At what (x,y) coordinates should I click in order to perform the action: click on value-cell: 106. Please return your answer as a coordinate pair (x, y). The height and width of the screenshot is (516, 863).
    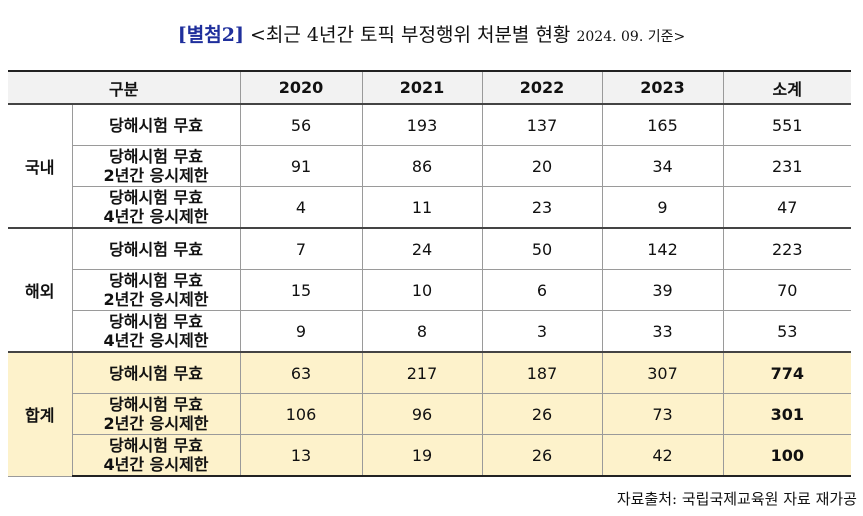
    Looking at the image, I should click on (301, 414).